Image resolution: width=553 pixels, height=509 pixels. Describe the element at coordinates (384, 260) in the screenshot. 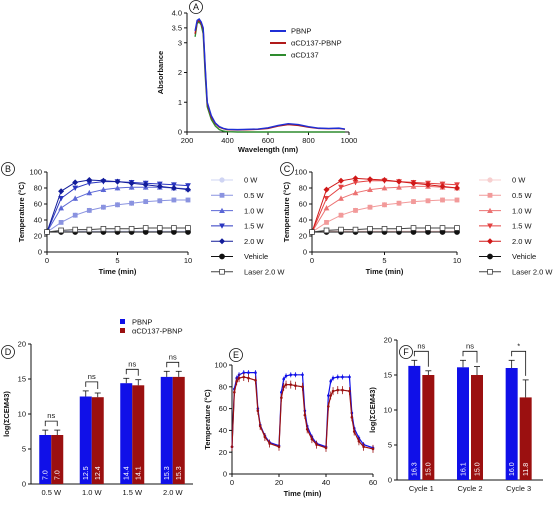

I see `x-tick-label: 5` at that location.